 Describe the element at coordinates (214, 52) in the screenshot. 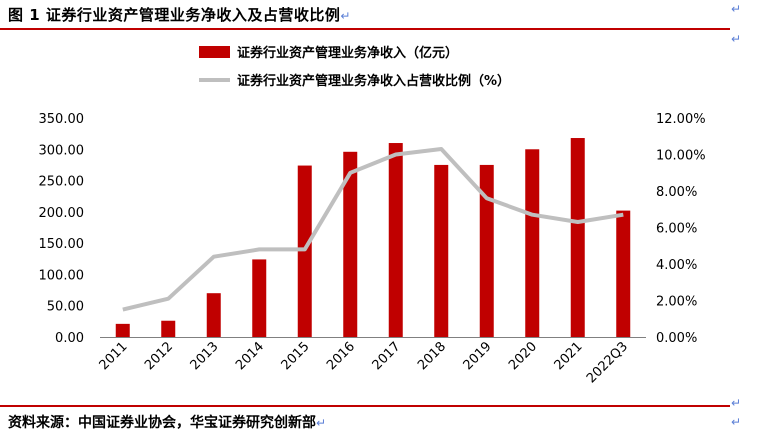

I see `legend-swatch-bar` at that location.